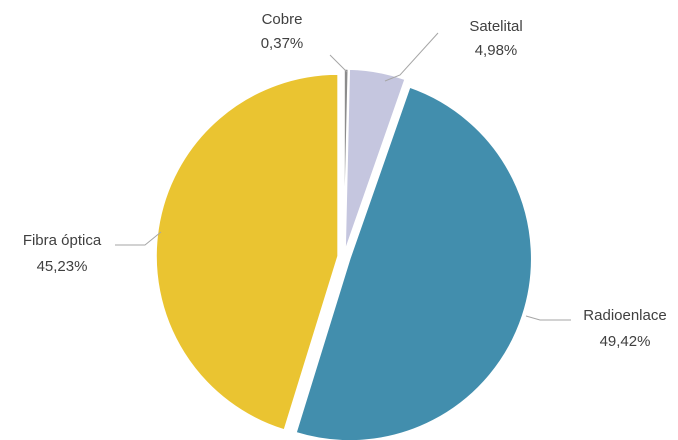 The width and height of the screenshot is (678, 440). Describe the element at coordinates (624, 315) in the screenshot. I see `slice-label-radioenlace: Radioenlace` at that location.